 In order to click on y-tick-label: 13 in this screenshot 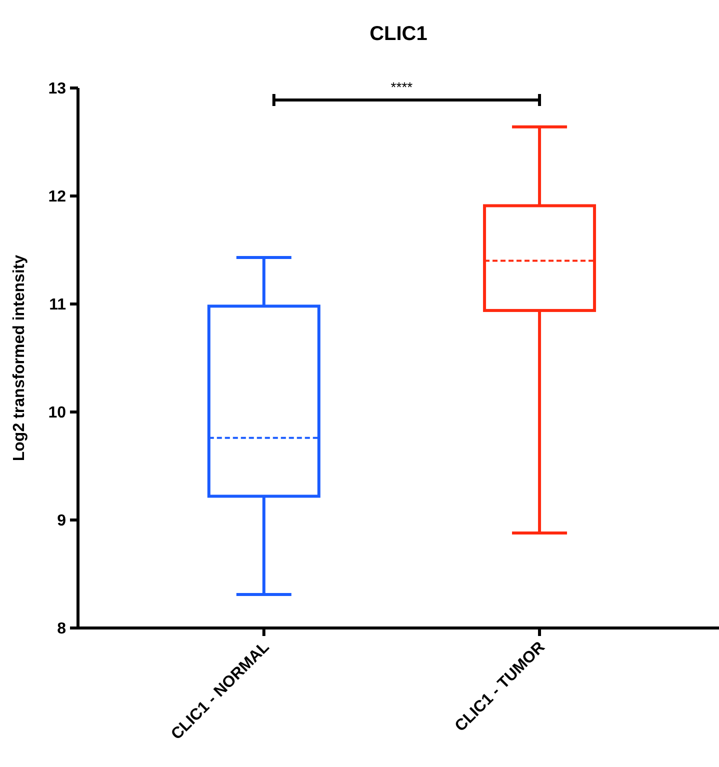, I will do `click(57, 89)`.